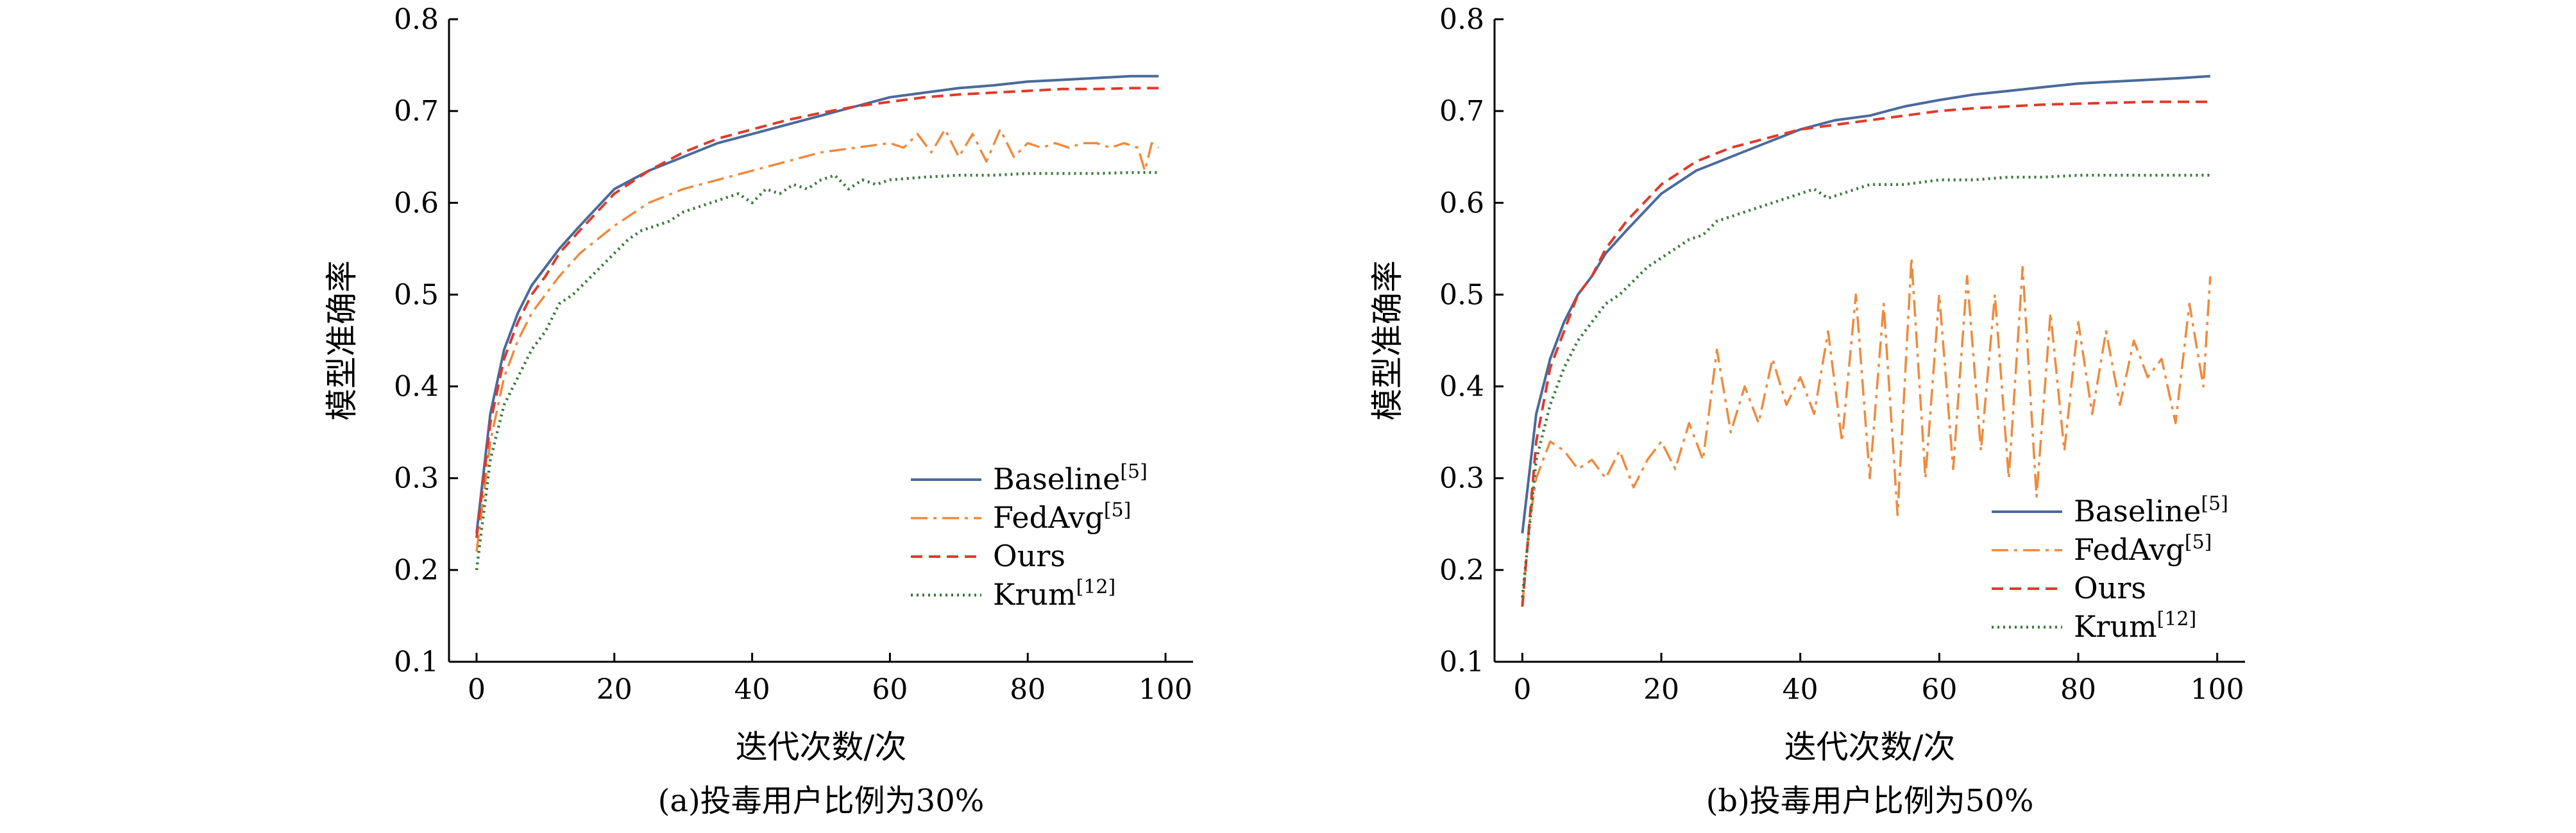 The width and height of the screenshot is (2576, 833). What do you see at coordinates (1870, 801) in the screenshot?
I see `chart-caption: (b)投毒用户比例为50%` at bounding box center [1870, 801].